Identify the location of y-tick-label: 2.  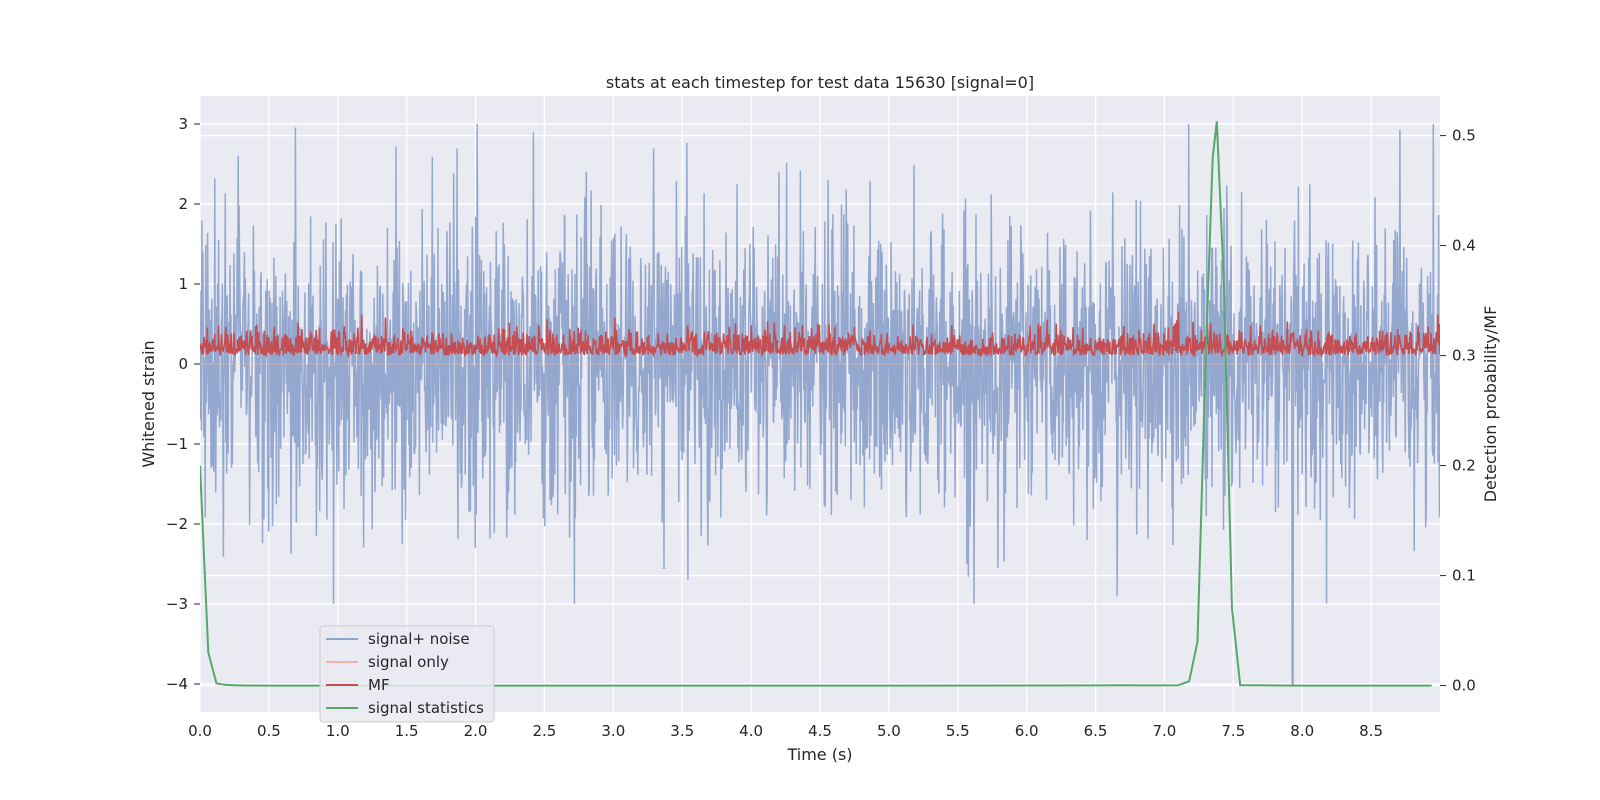
(183, 204).